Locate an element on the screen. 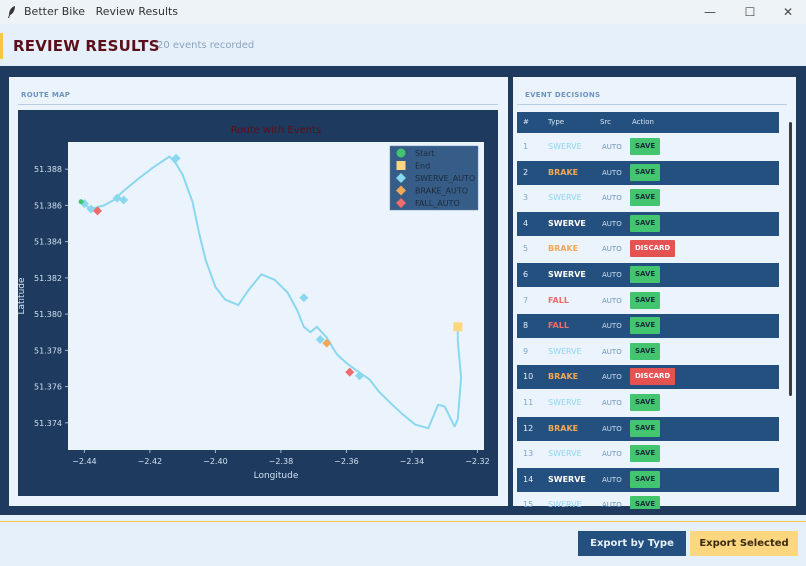 Image resolution: width=806 pixels, height=566 pixels. table-row: 13 SWERVE AUTO SAVE is located at coordinates (648, 454).